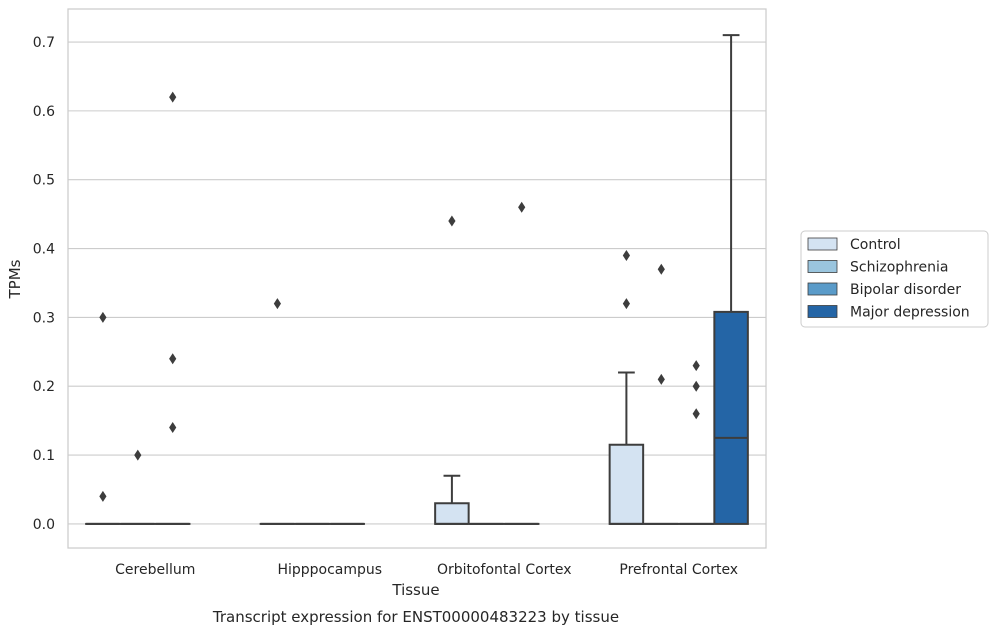 This screenshot has width=997, height=634. I want to click on legend-frame, so click(894, 279).